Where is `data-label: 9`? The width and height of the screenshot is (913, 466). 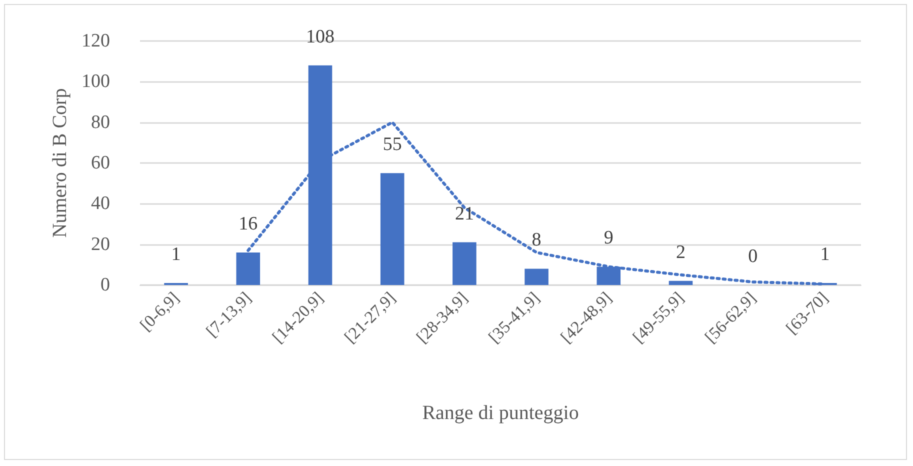 data-label: 9 is located at coordinates (609, 238).